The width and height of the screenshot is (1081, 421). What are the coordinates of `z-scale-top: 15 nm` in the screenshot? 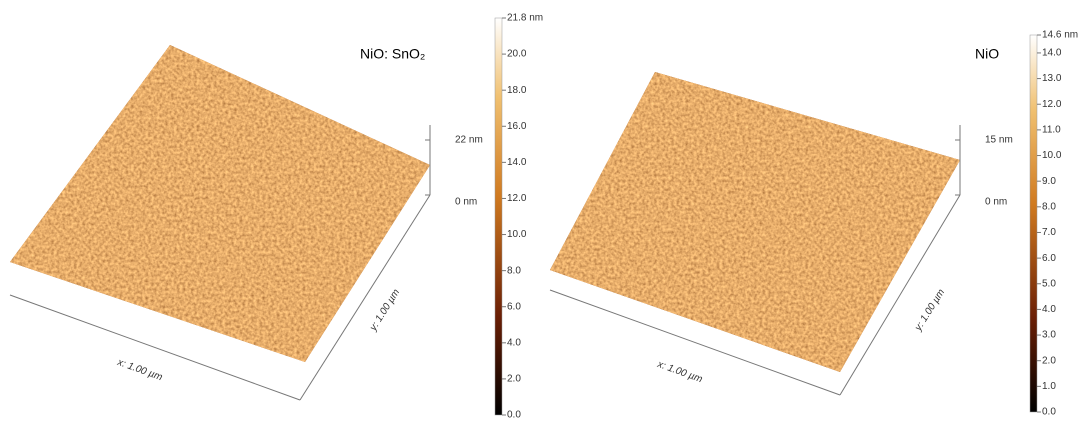 It's located at (999, 140).